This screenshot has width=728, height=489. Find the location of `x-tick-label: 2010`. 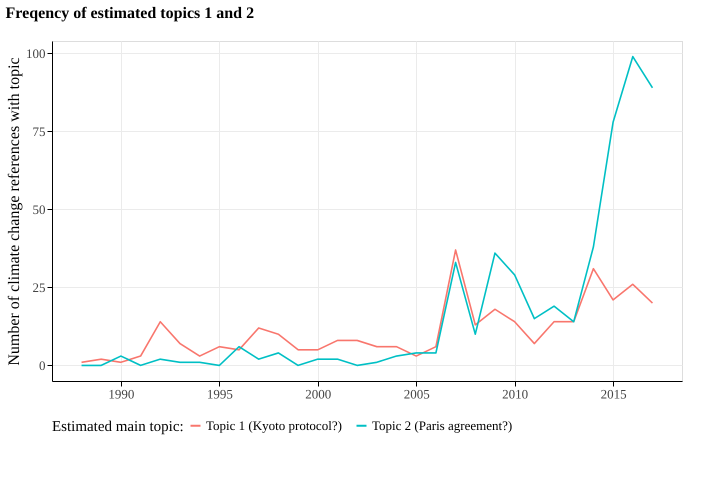

x-tick-label: 2010 is located at coordinates (515, 394).